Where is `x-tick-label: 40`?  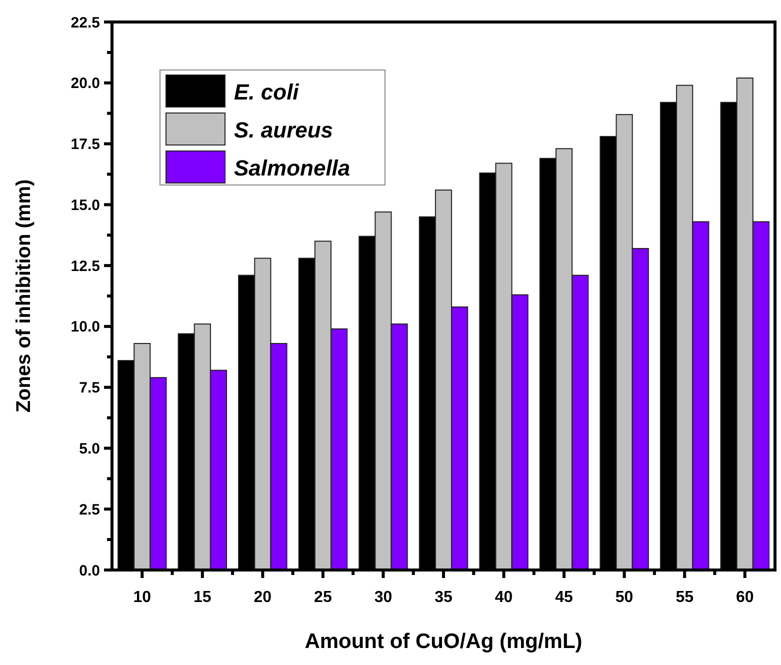
x-tick-label: 40 is located at coordinates (503, 597).